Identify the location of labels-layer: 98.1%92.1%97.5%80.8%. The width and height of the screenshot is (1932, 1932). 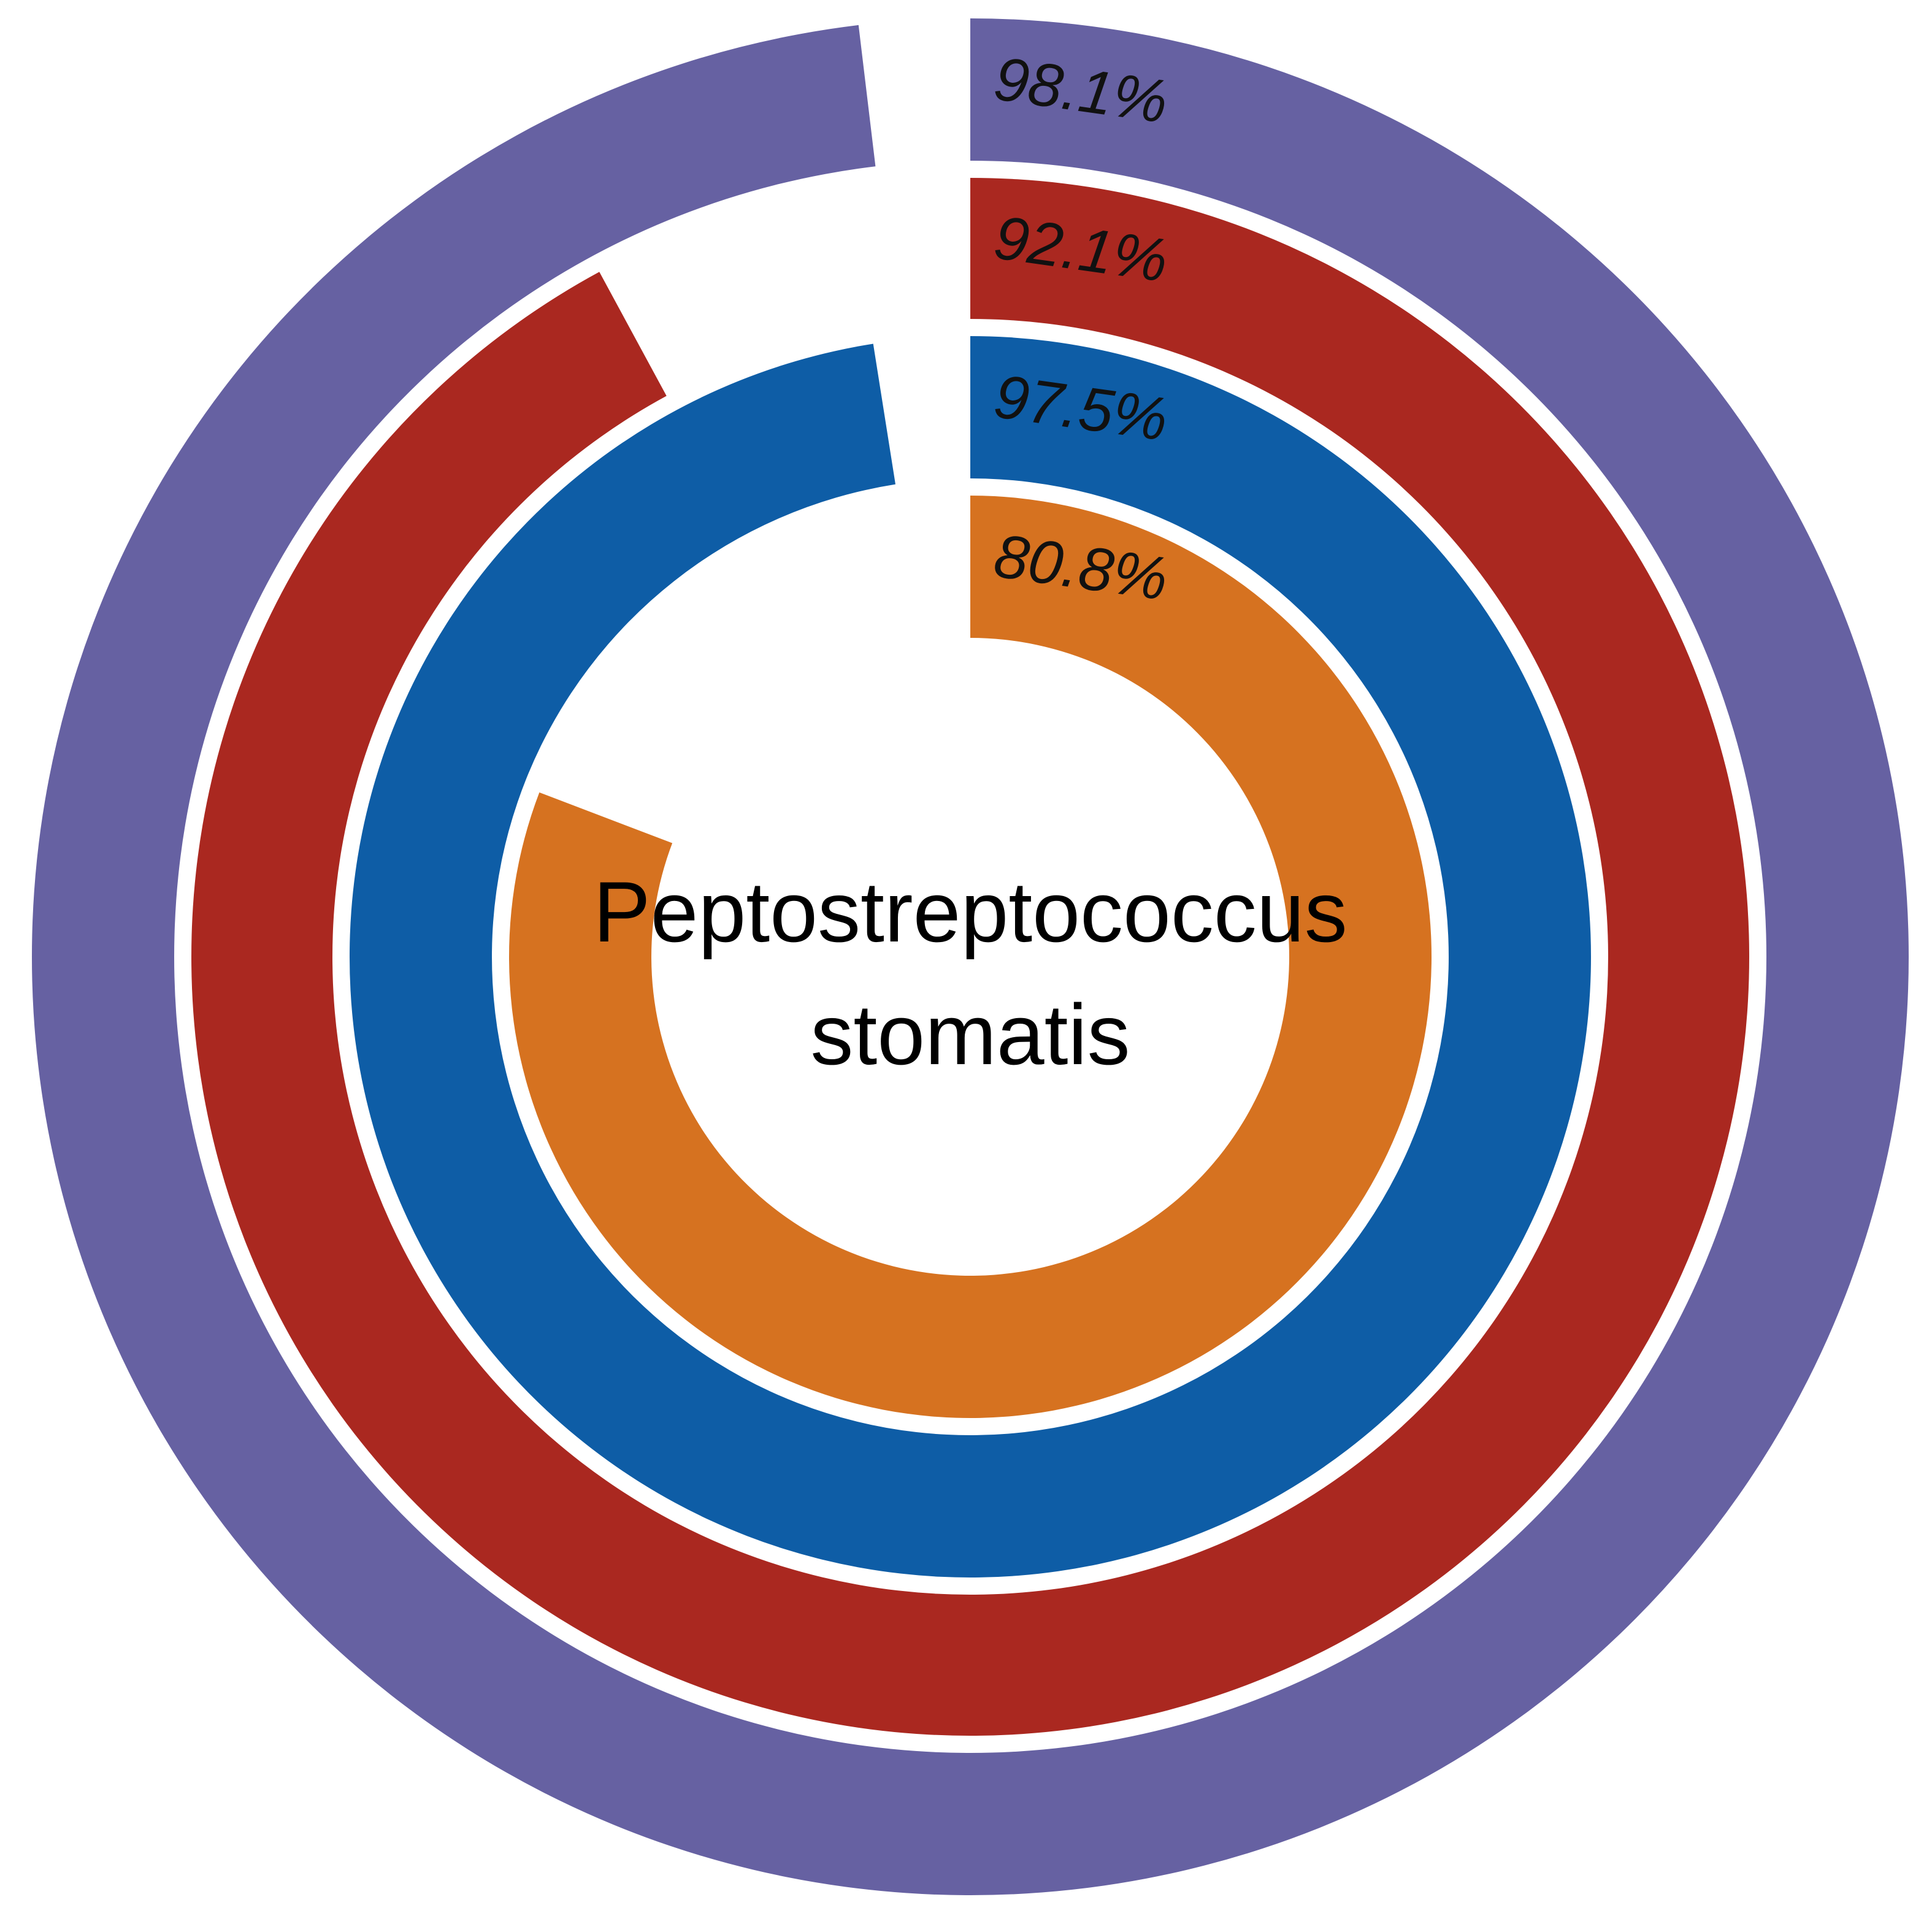
(1080, 328).